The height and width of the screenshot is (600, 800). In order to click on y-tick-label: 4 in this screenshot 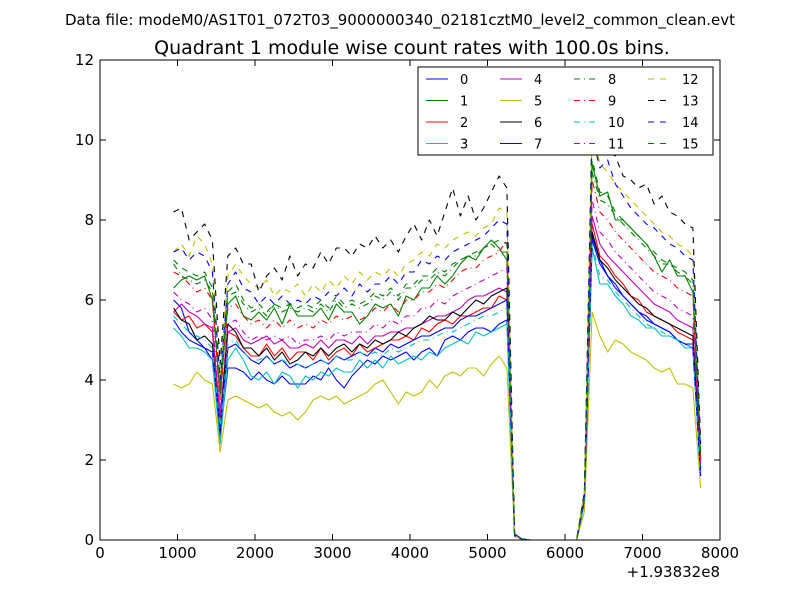, I will do `click(89, 380)`.